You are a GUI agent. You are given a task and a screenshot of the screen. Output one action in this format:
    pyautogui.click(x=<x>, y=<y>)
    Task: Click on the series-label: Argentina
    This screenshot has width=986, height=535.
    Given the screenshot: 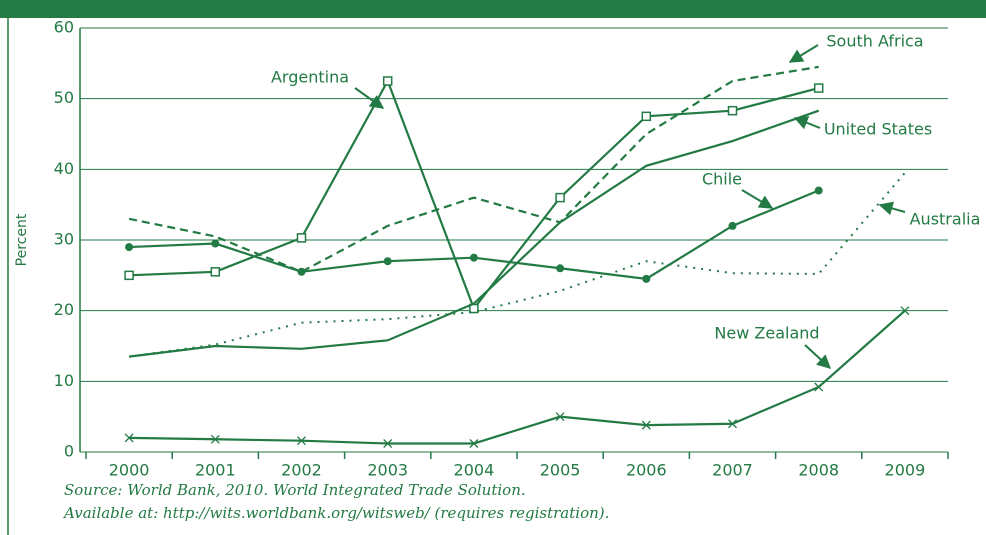 What is the action you would take?
    pyautogui.click(x=310, y=77)
    